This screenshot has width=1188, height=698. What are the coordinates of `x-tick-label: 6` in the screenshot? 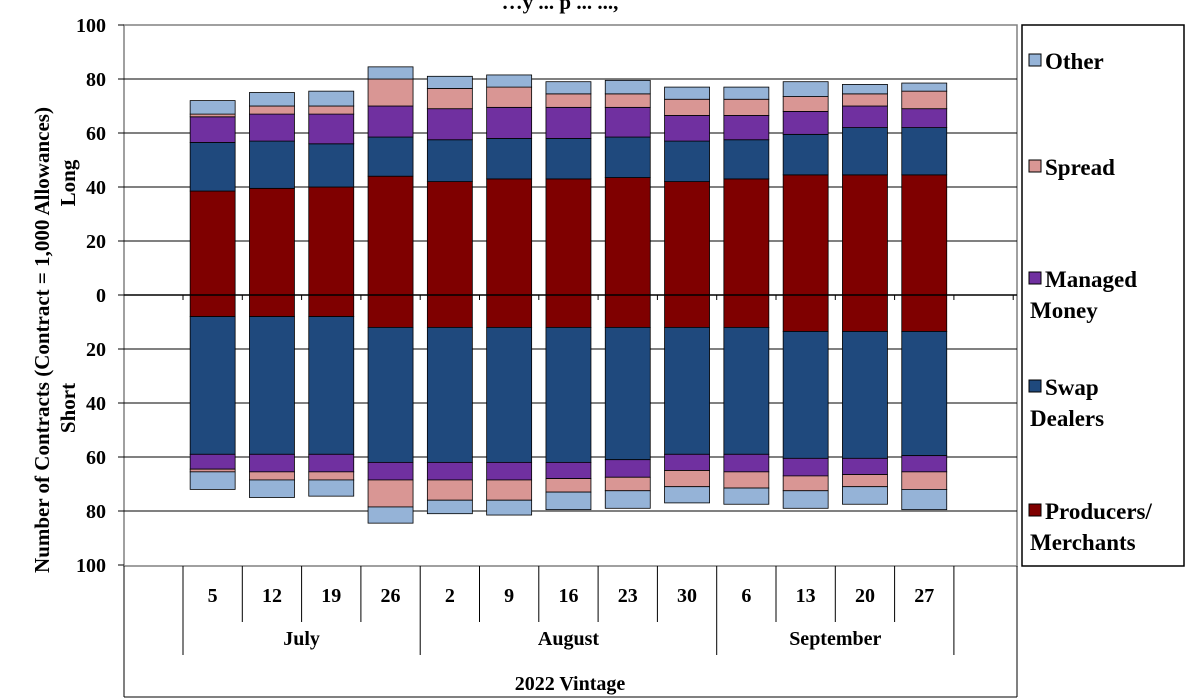 It's located at (746, 596).